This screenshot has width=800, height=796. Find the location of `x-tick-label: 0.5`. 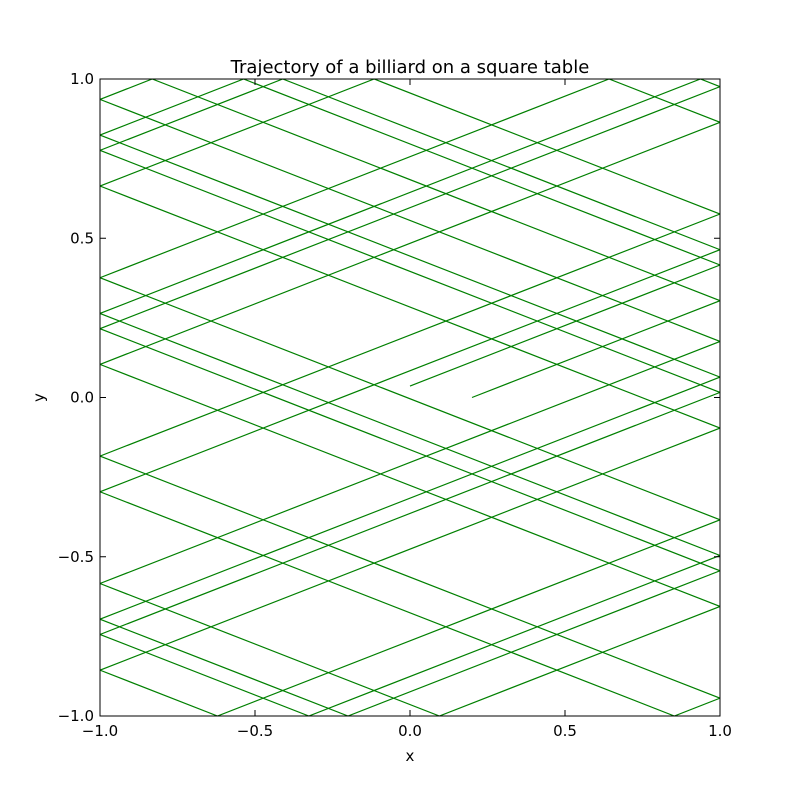

x-tick-label: 0.5 is located at coordinates (565, 731).